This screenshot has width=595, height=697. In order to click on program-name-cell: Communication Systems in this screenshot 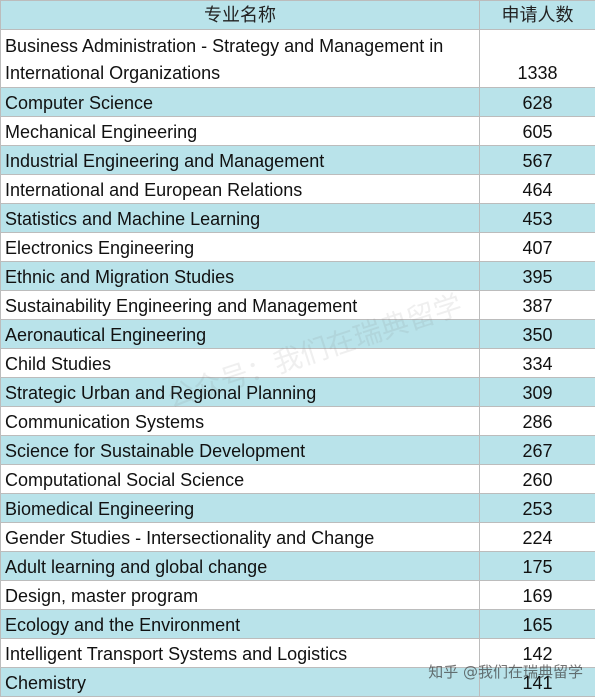, I will do `click(240, 421)`.